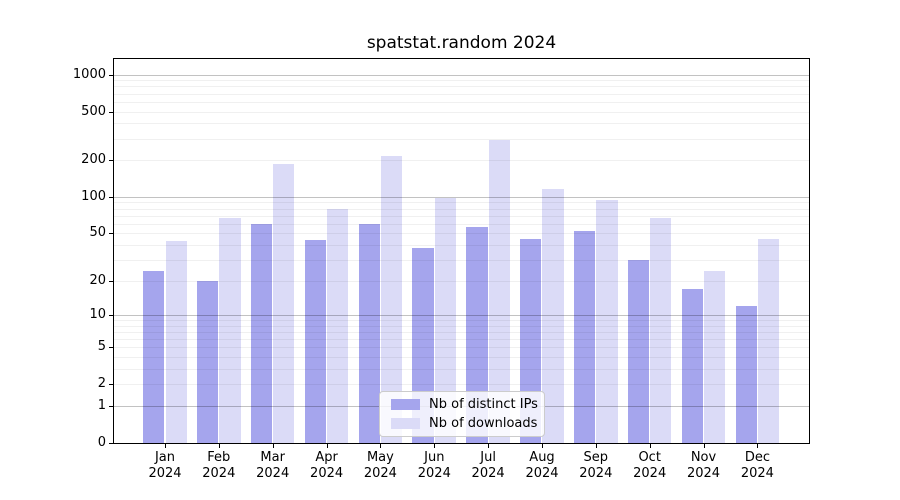  I want to click on x-month-label: Feb 2024, so click(219, 465).